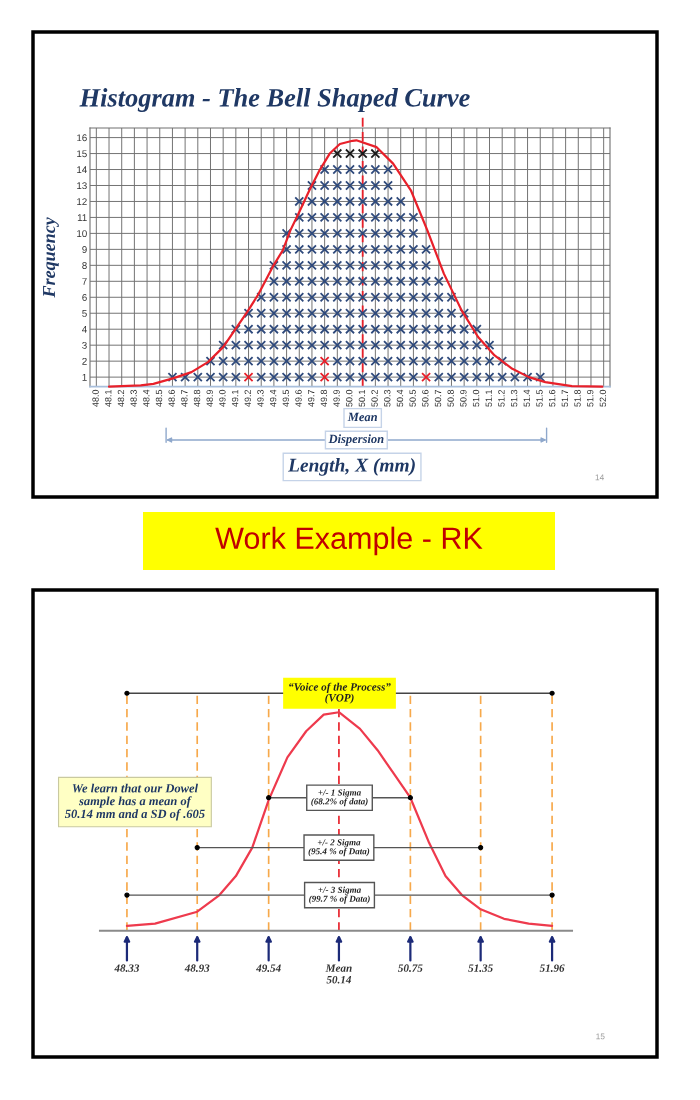  Describe the element at coordinates (488, 398) in the screenshot. I see `x-tick-label: 51.1` at that location.